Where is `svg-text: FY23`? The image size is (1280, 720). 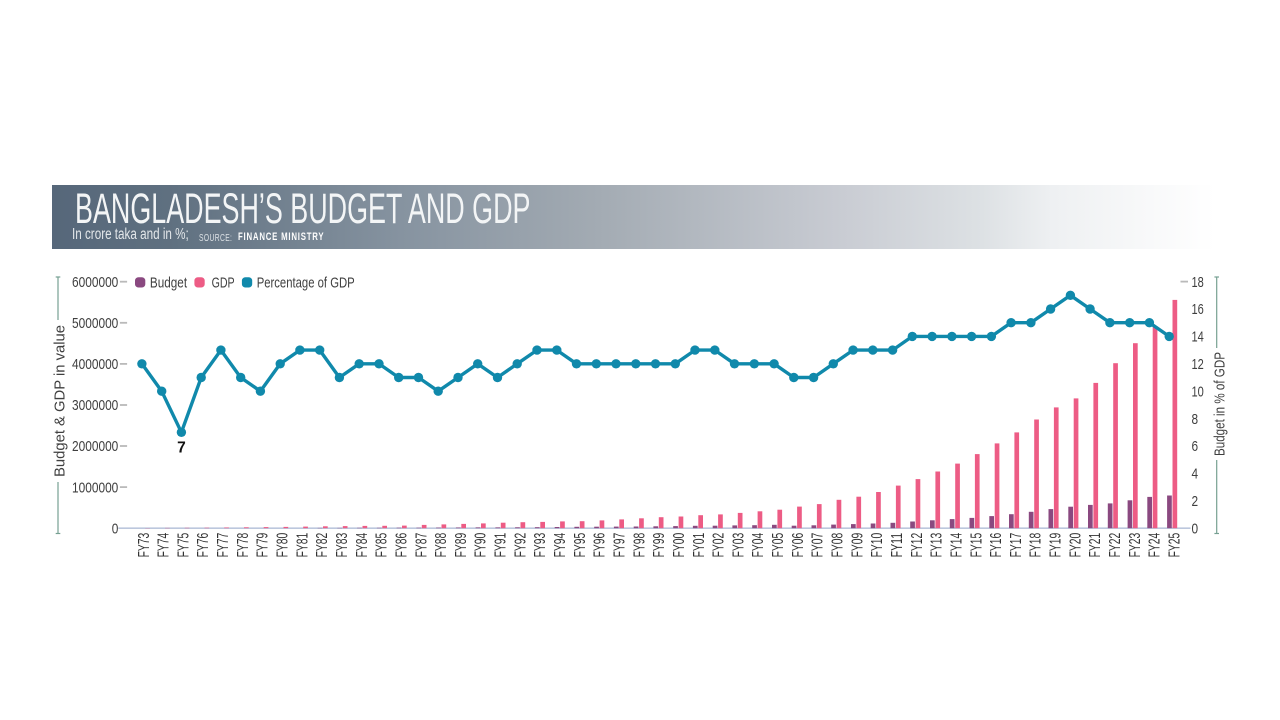 svg-text: FY23 is located at coordinates (1135, 545).